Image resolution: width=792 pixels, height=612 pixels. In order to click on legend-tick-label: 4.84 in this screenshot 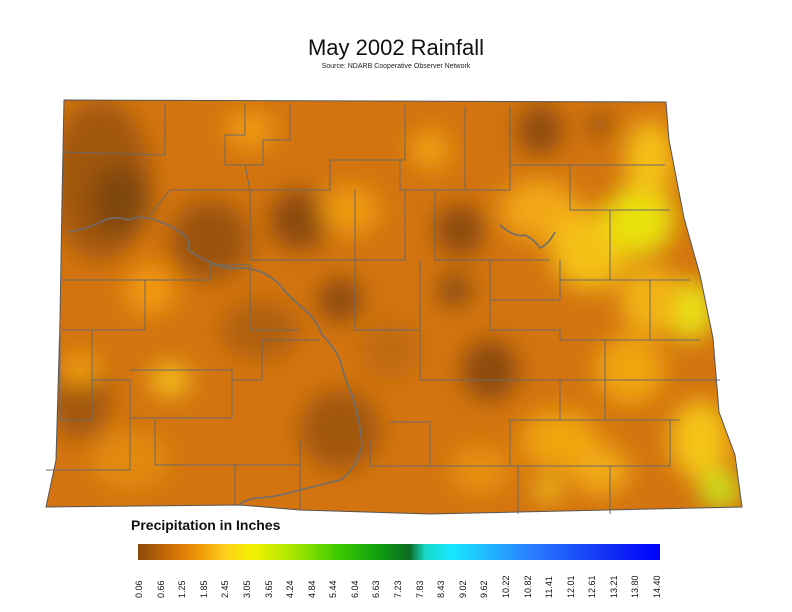, I will do `click(311, 589)`.